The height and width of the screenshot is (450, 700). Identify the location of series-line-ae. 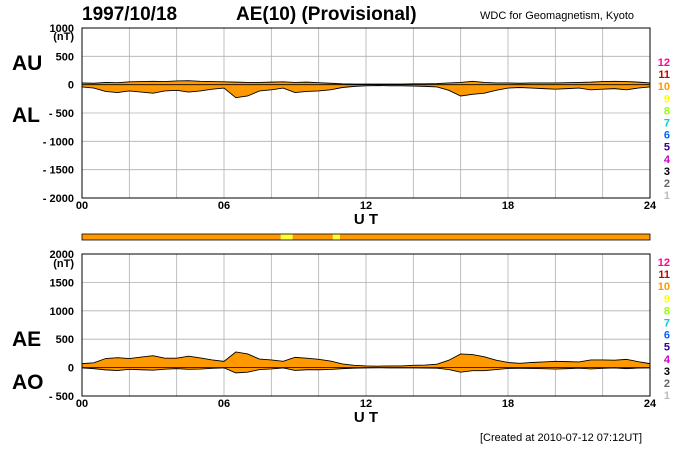
(366, 359).